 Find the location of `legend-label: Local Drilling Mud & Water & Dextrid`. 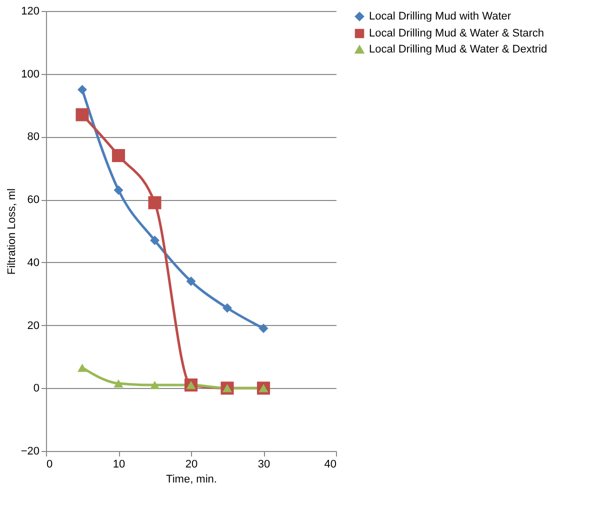

legend-label: Local Drilling Mud & Water & Dextrid is located at coordinates (458, 50).